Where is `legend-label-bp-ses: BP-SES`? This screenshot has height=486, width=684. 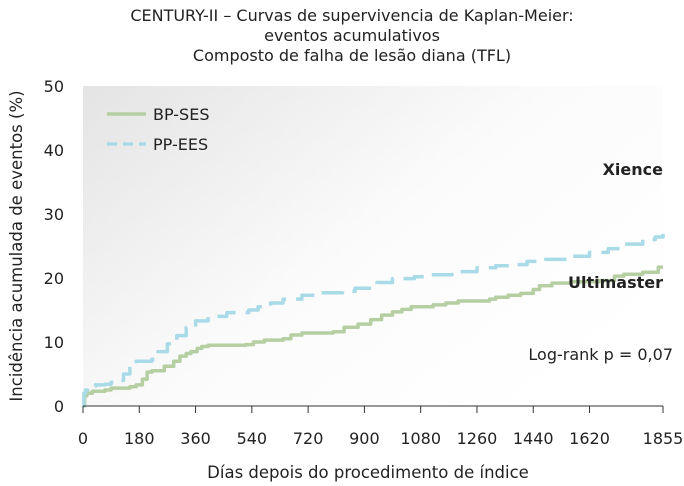 legend-label-bp-ses: BP-SES is located at coordinates (181, 114).